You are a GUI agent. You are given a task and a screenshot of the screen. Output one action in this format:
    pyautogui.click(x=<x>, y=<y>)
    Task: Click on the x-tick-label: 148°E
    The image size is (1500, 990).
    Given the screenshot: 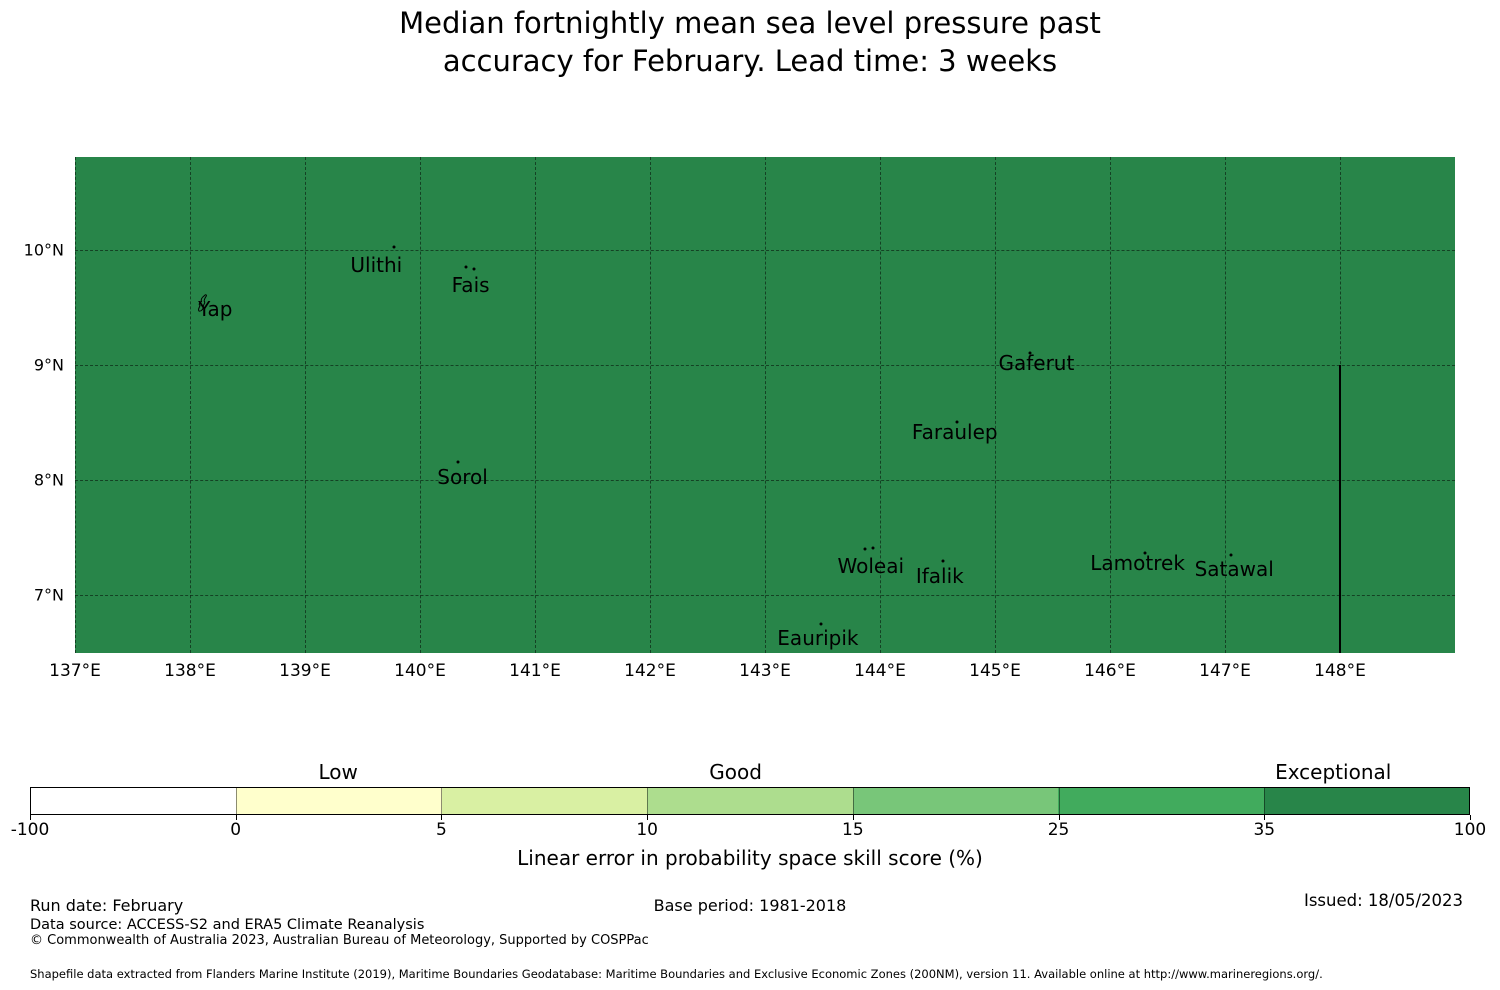 What is the action you would take?
    pyautogui.click(x=1340, y=671)
    